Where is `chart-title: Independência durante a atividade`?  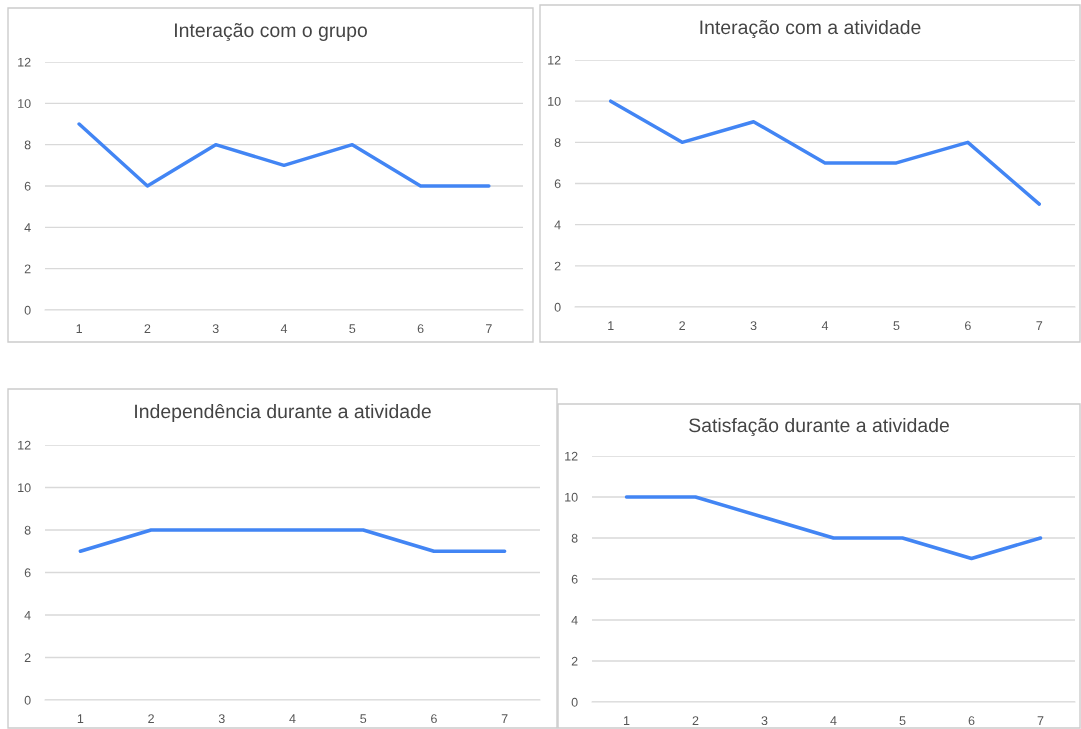
chart-title: Independência durante a atividade is located at coordinates (283, 413).